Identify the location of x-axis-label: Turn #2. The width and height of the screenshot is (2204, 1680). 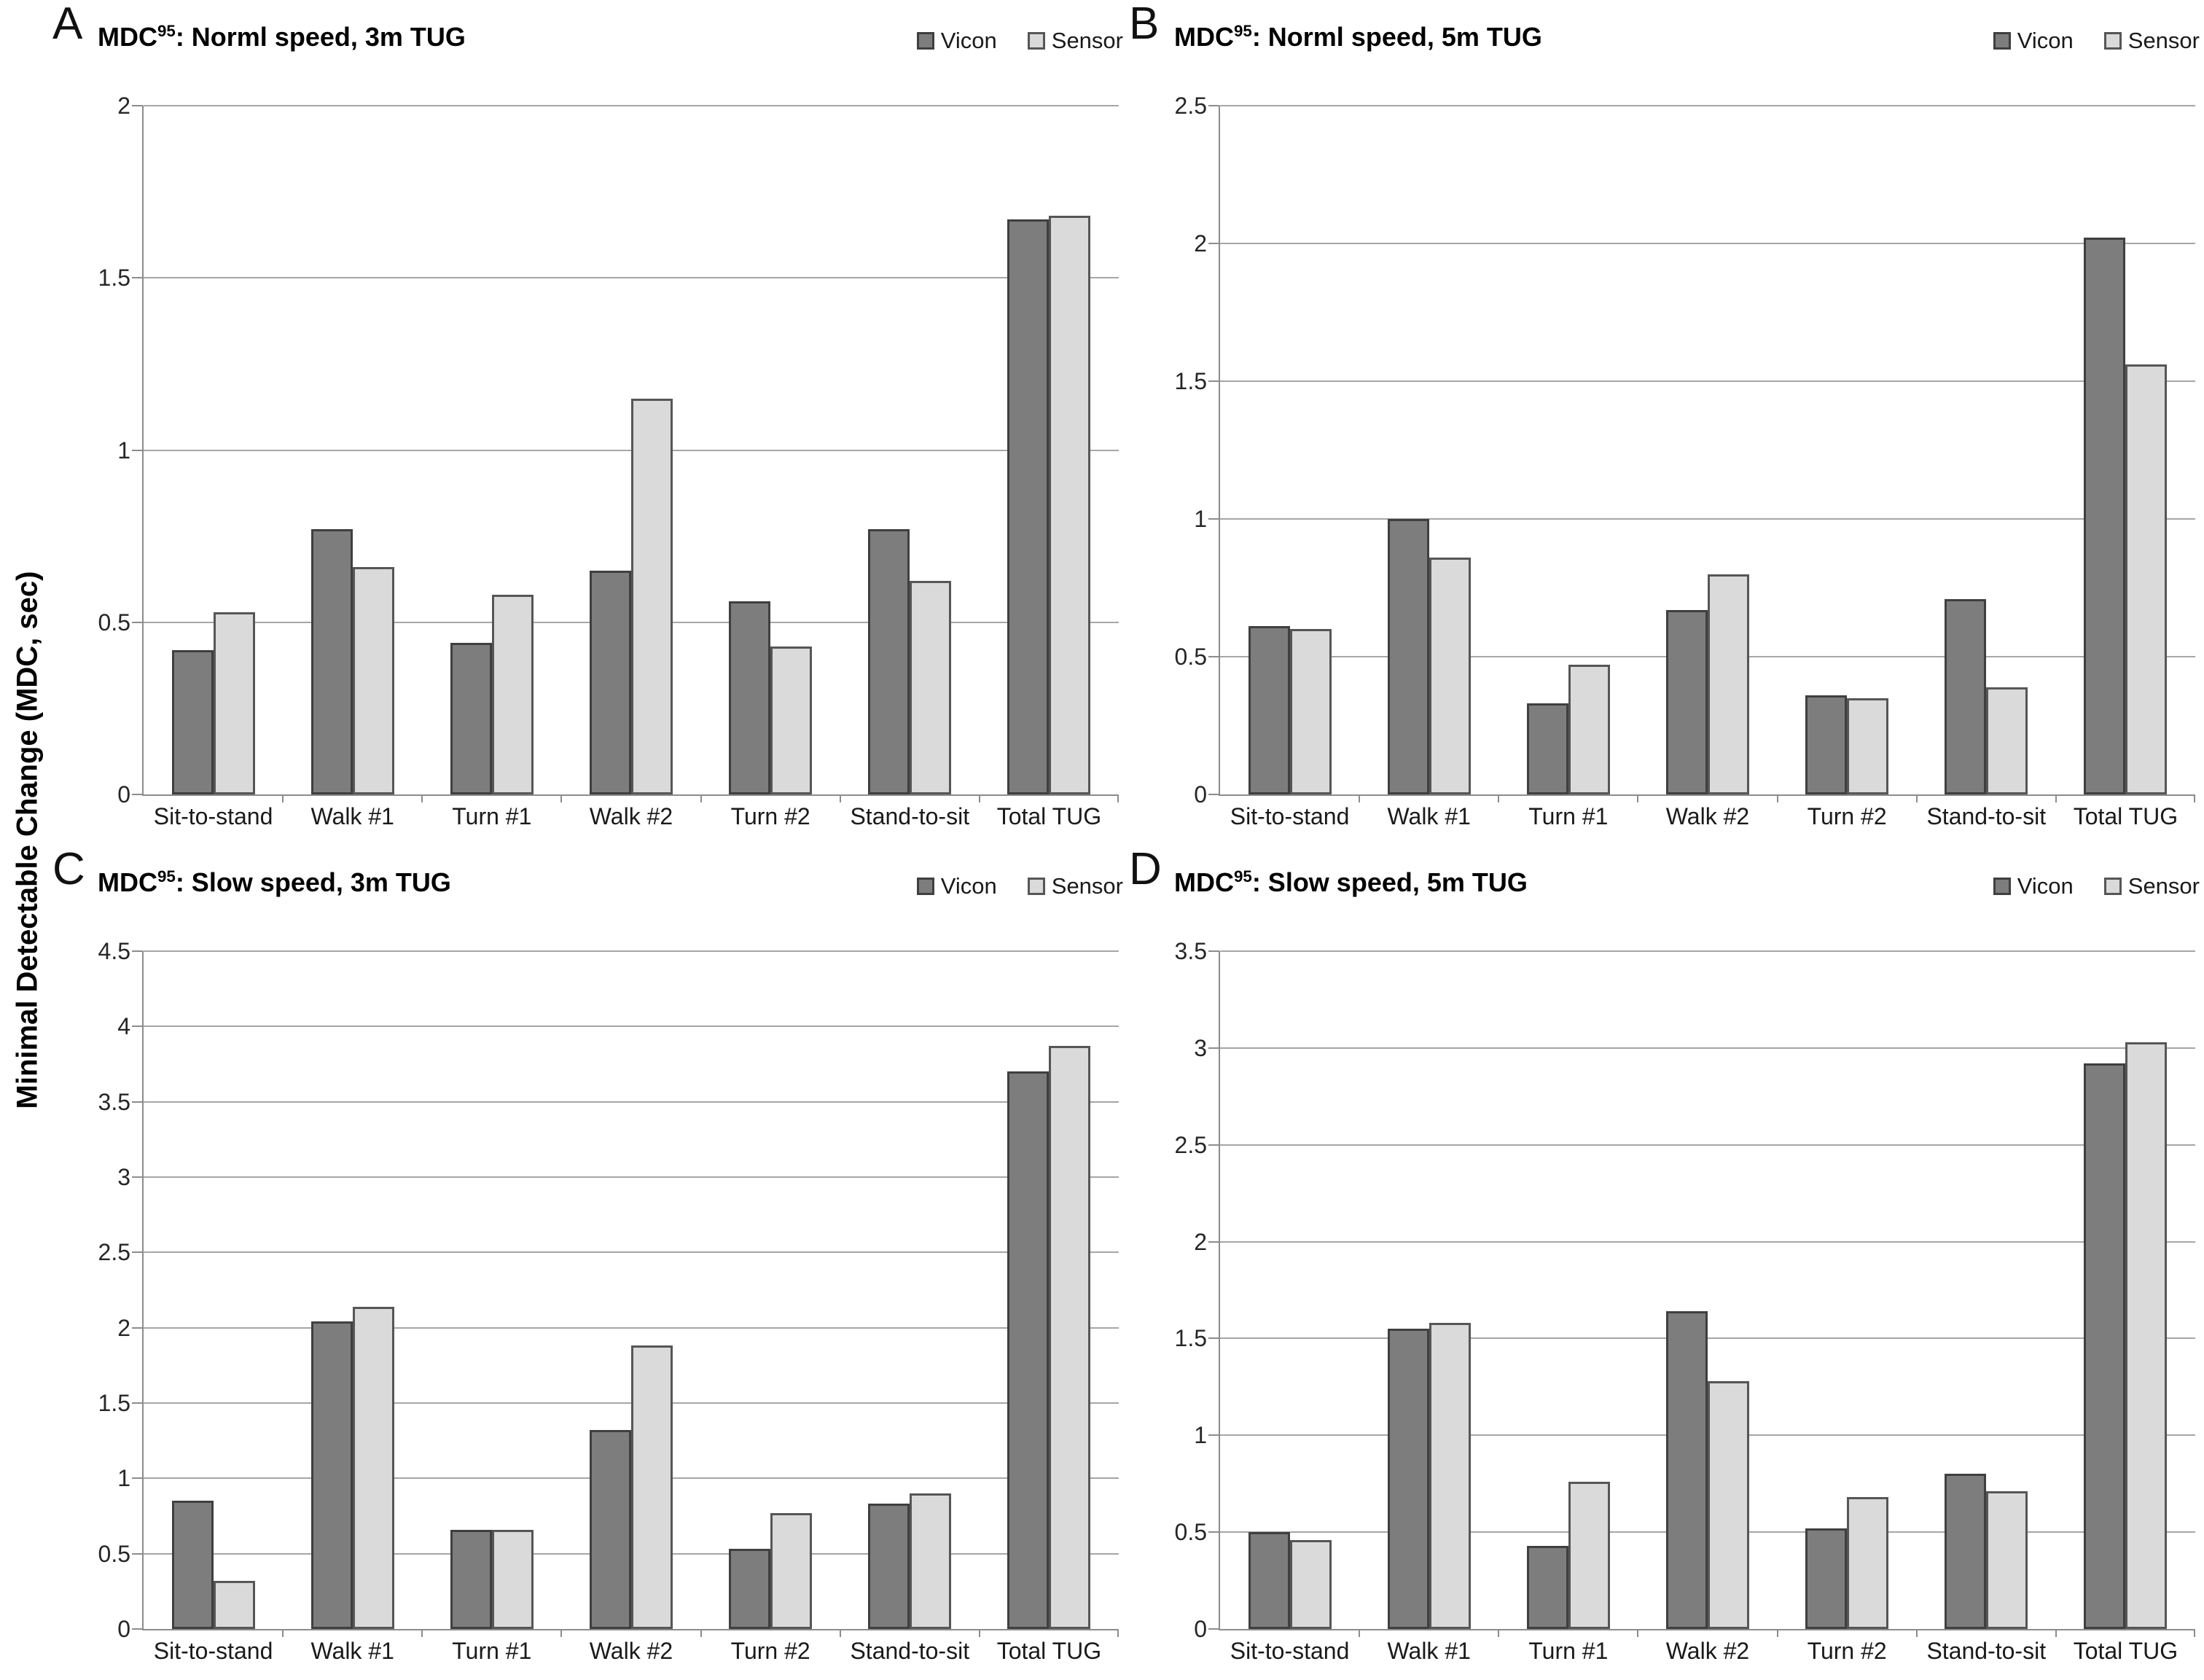
(1847, 816).